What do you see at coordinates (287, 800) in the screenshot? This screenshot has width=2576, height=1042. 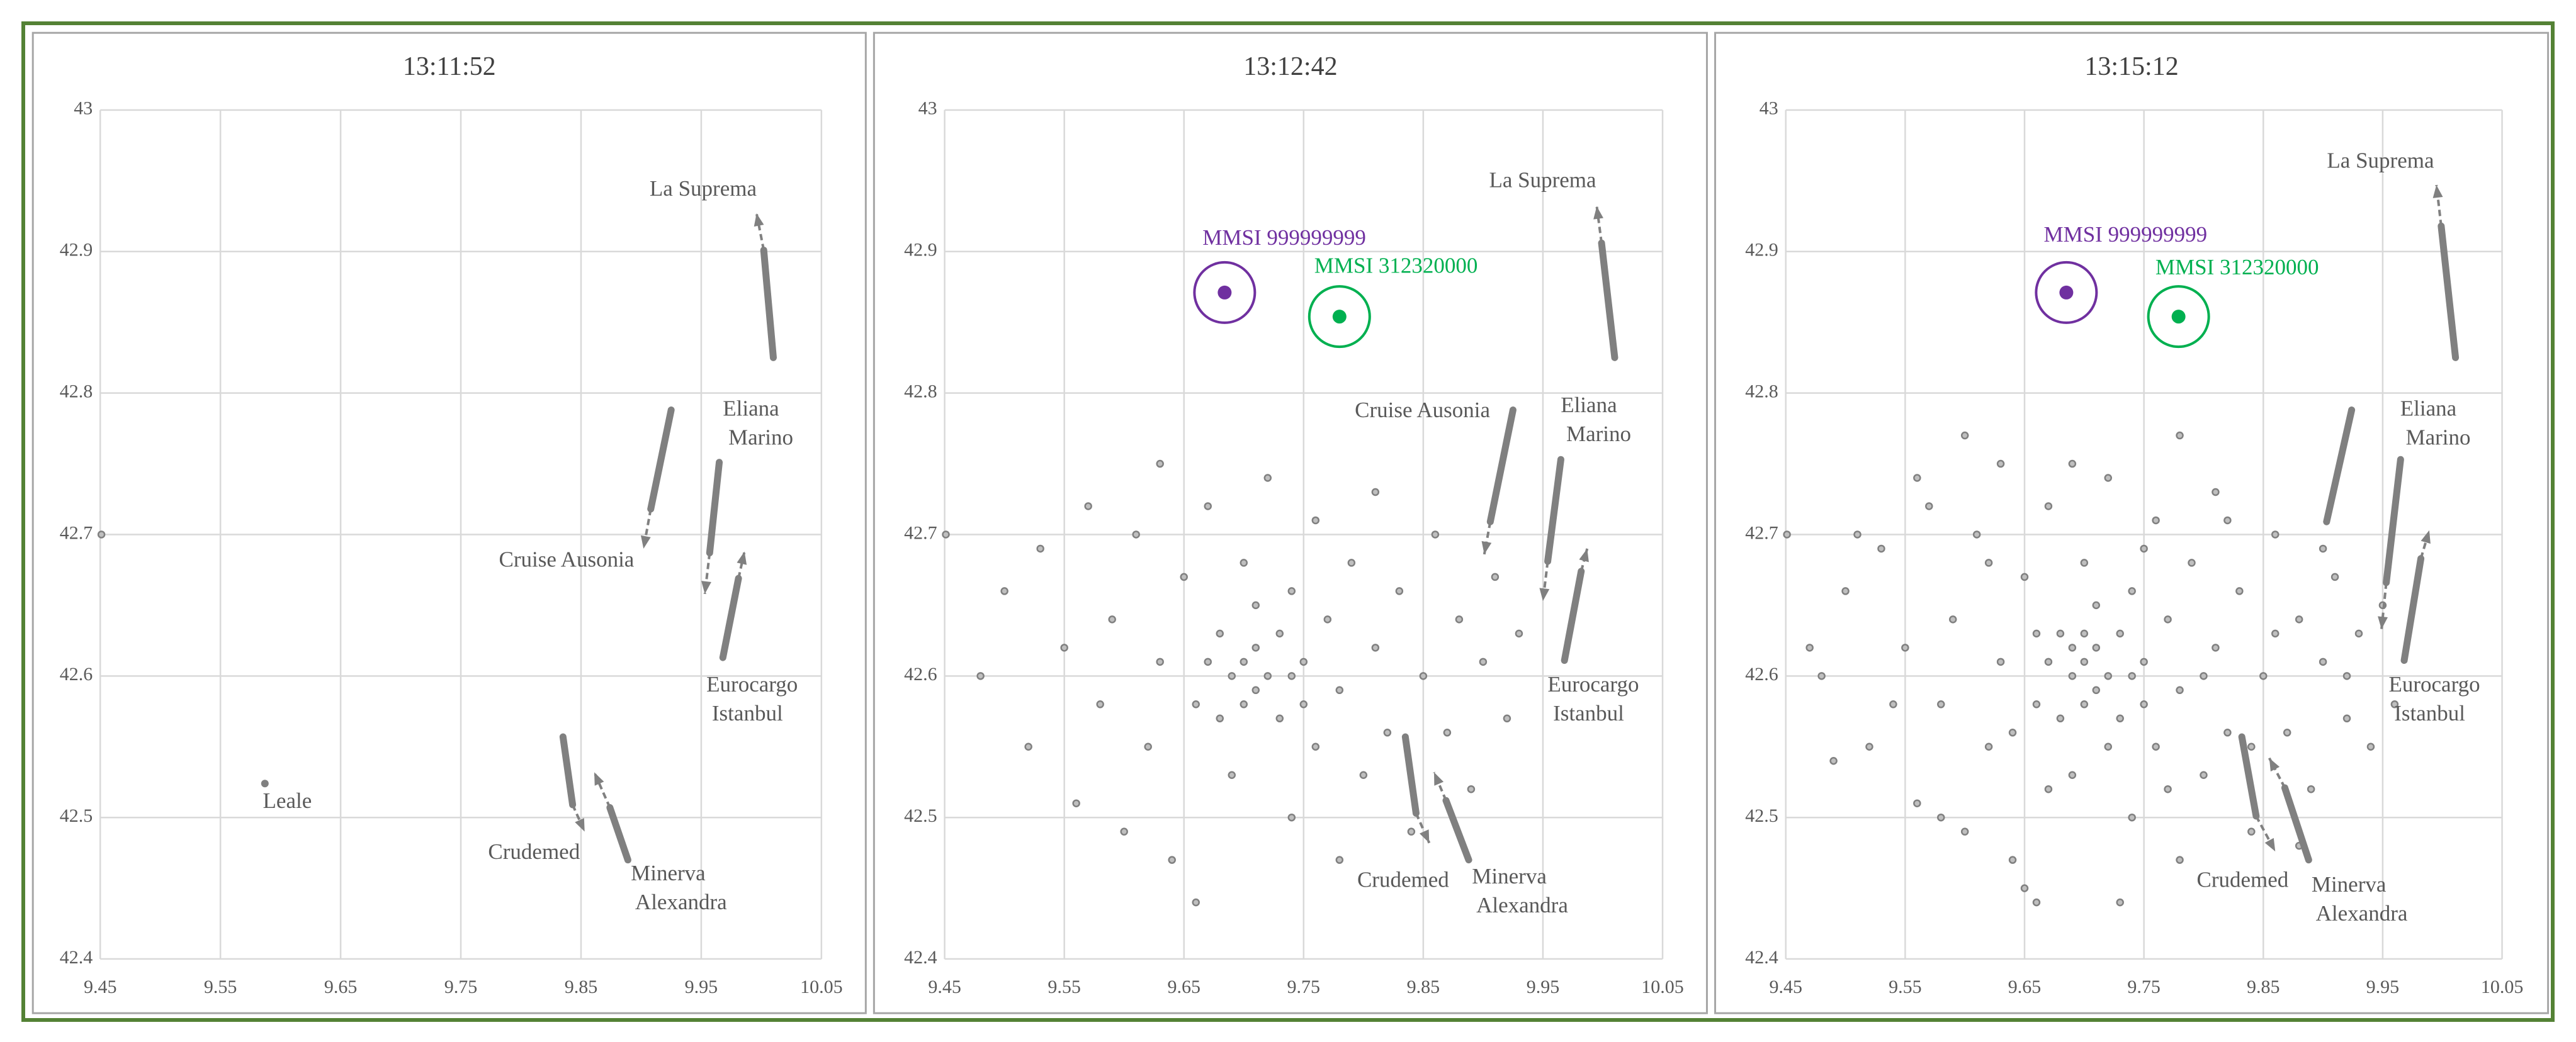 I see `annotation: Leale` at bounding box center [287, 800].